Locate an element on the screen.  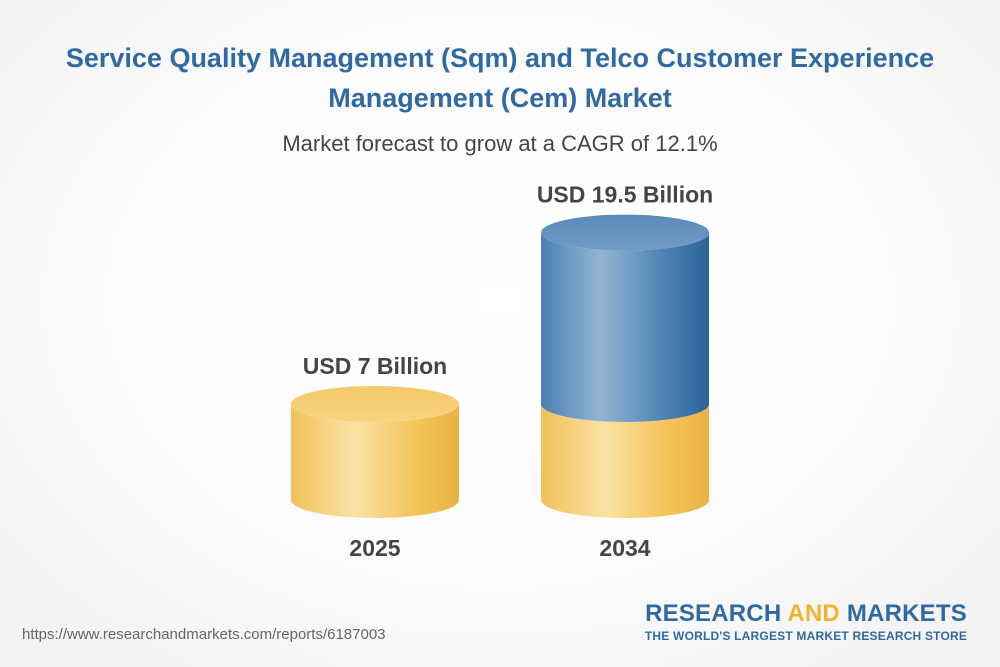
category-label-2034: 2034 is located at coordinates (624, 548).